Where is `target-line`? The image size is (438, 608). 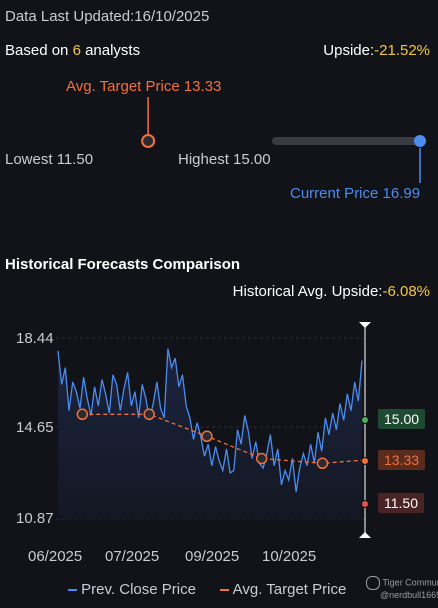
target-line is located at coordinates (222, 438).